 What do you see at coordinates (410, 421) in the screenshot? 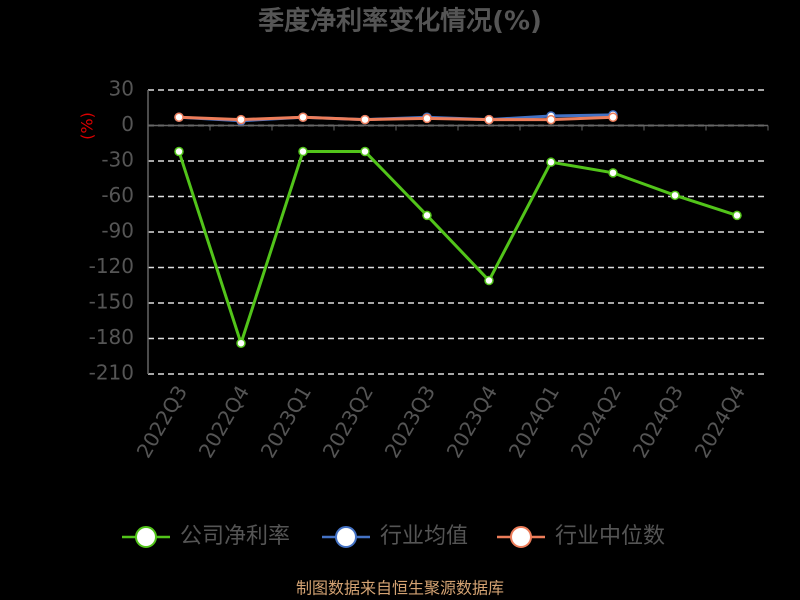
I see `x-tick-label: 2023Q3` at bounding box center [410, 421].